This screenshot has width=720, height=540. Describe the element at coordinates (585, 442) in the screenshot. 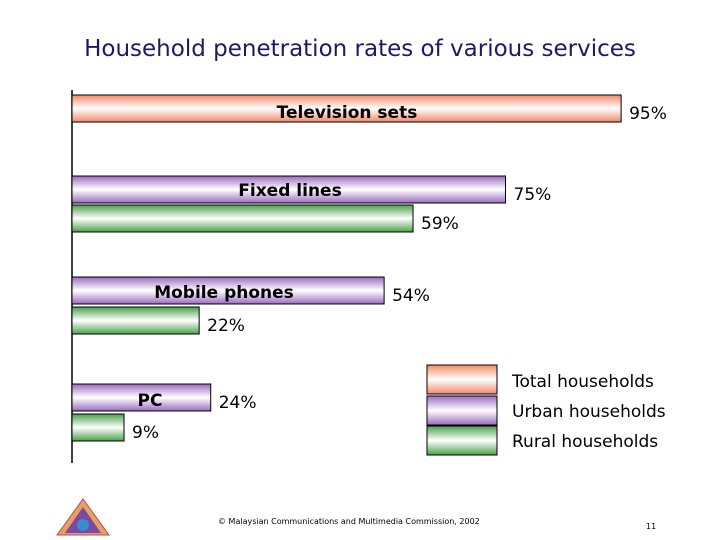

I see `legend-label-rural: Rural households` at that location.